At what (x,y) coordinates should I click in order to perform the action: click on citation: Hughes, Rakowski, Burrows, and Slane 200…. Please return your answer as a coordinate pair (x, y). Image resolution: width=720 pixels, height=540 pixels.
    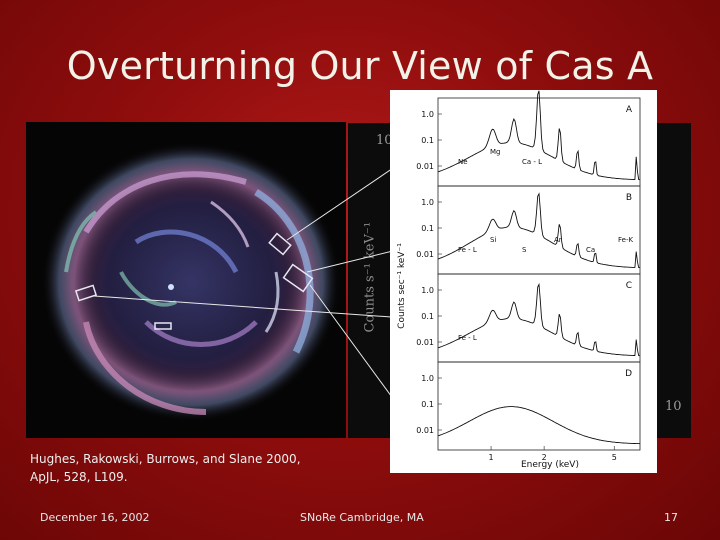
    Looking at the image, I should click on (180, 468).